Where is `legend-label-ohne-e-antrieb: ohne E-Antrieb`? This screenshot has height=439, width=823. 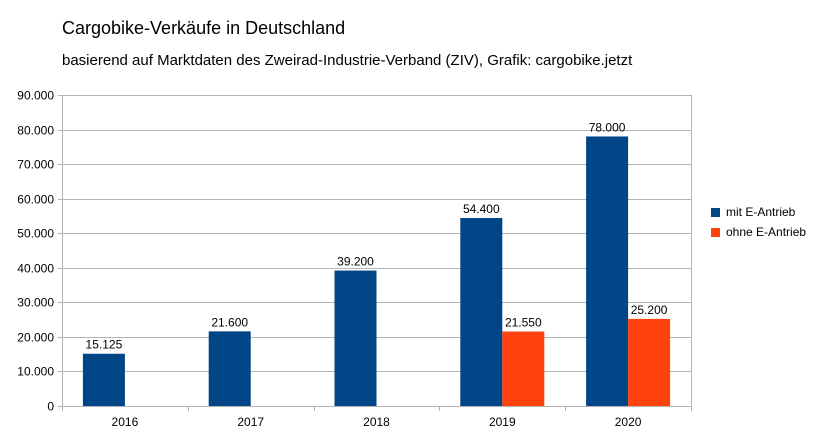 legend-label-ohne-e-antrieb: ohne E-Antrieb is located at coordinates (766, 232).